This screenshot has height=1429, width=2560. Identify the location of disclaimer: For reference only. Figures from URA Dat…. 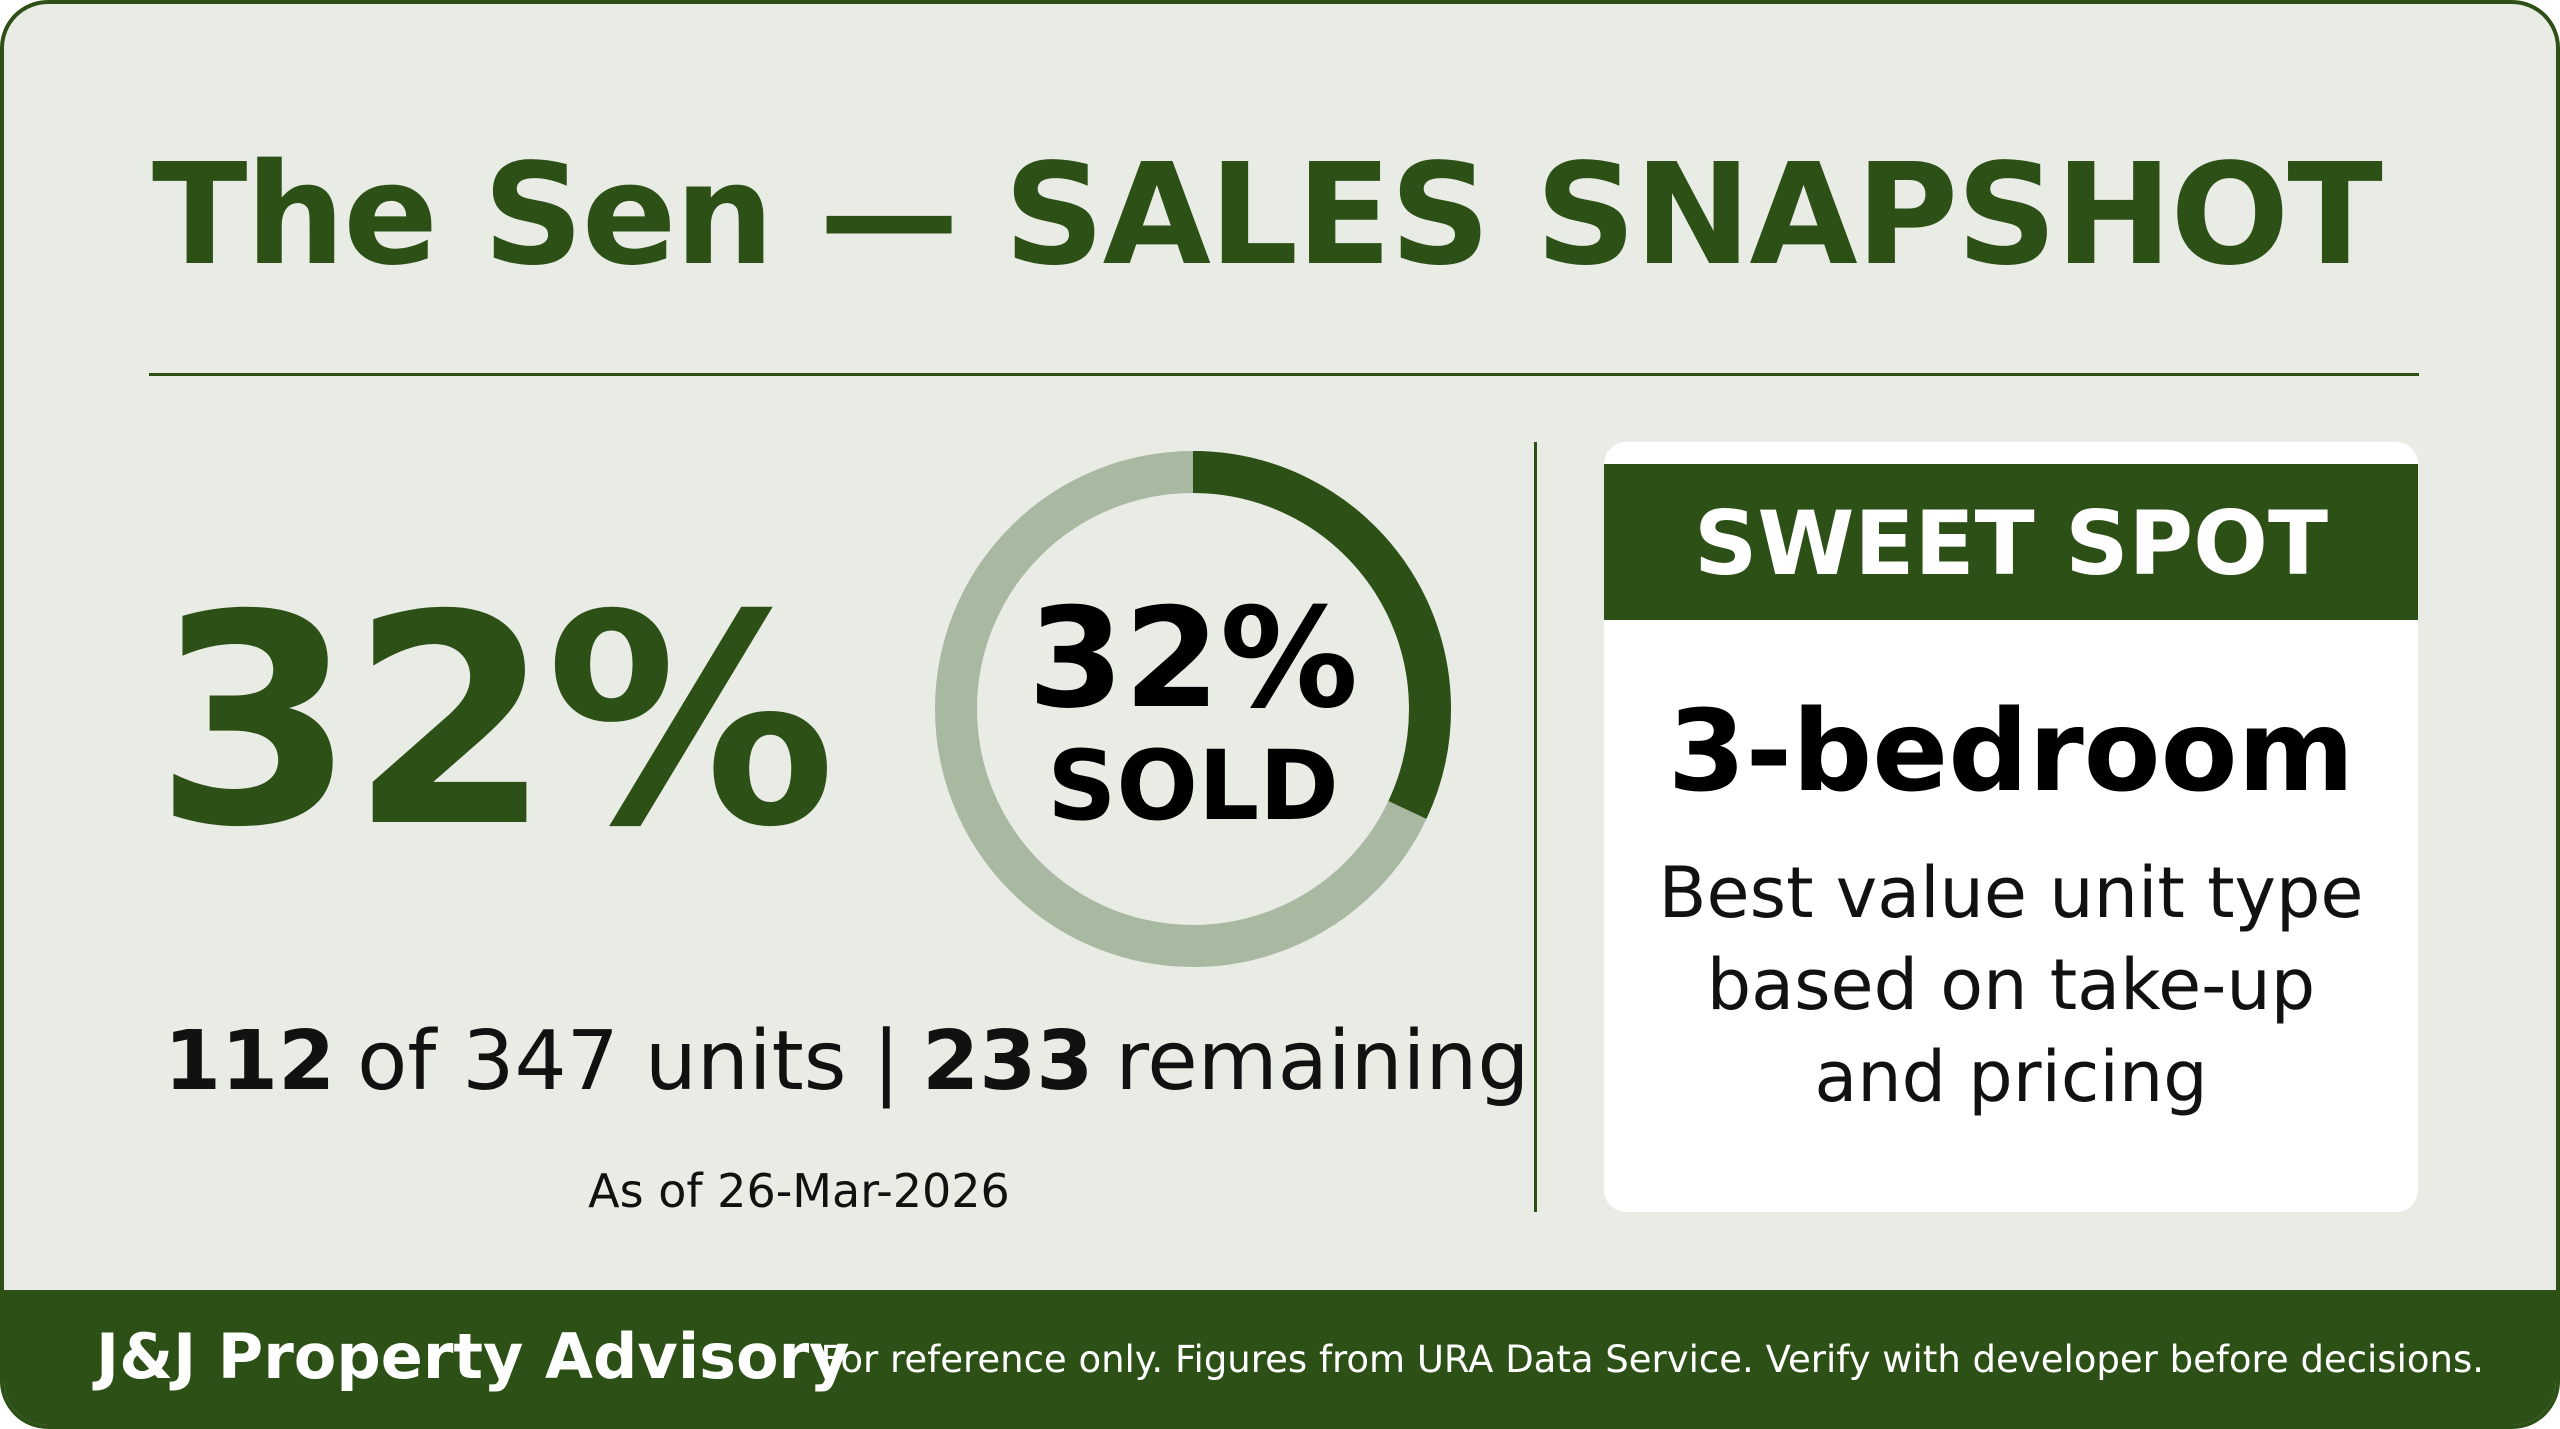
(1652, 1359).